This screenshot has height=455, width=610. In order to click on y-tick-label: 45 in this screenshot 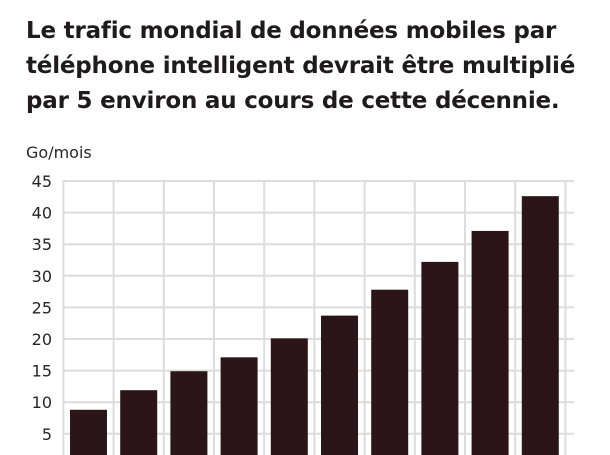, I will do `click(42, 181)`.